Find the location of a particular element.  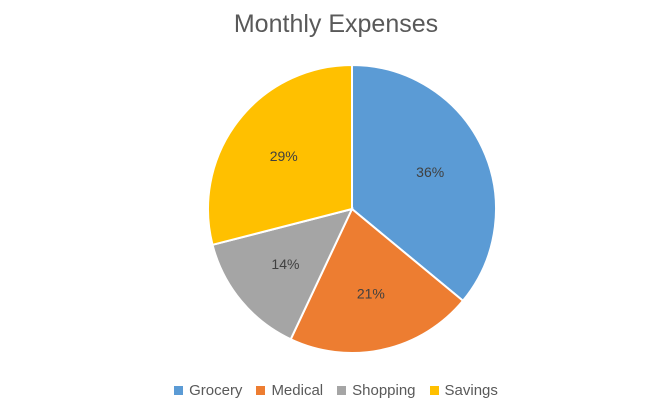

legend-swatch-grocery is located at coordinates (179, 390).